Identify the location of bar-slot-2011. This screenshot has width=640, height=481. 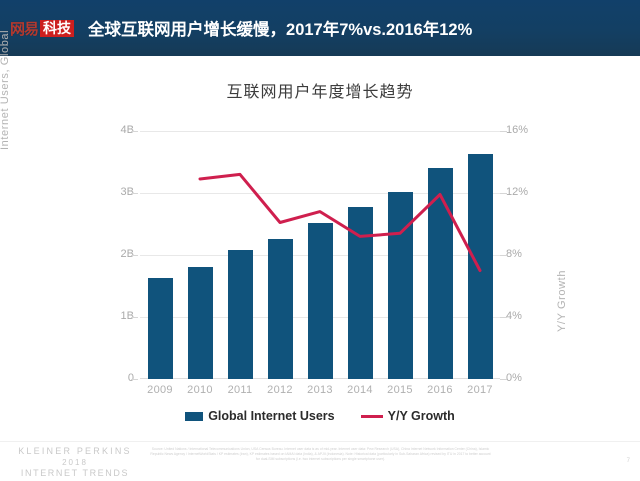
(240, 255).